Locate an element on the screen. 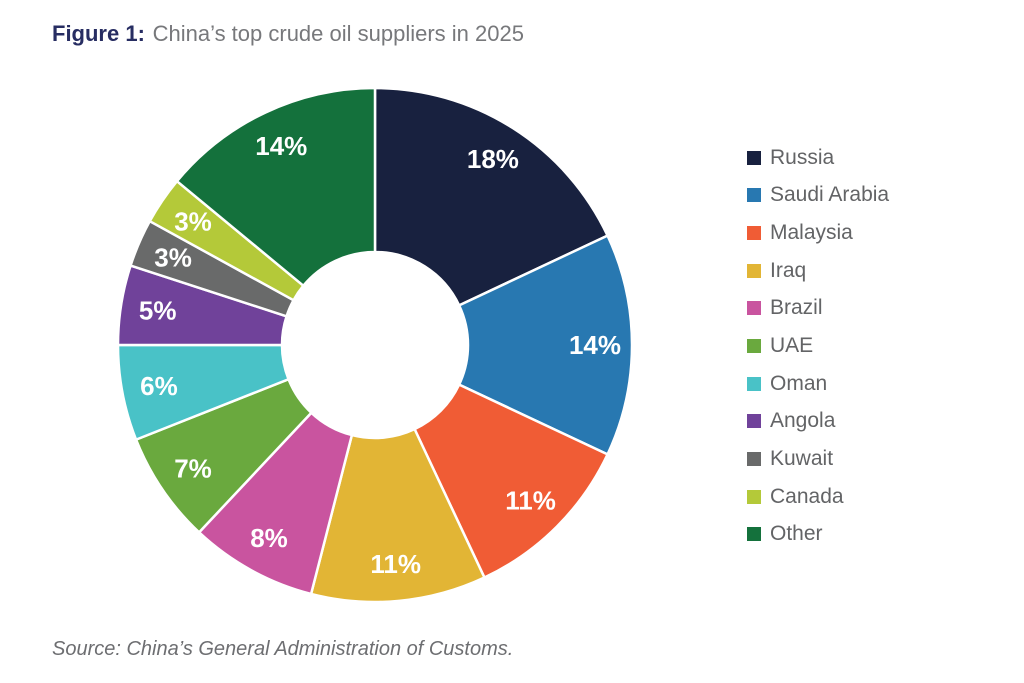  legend-item-brazil: Brazil is located at coordinates (818, 309).